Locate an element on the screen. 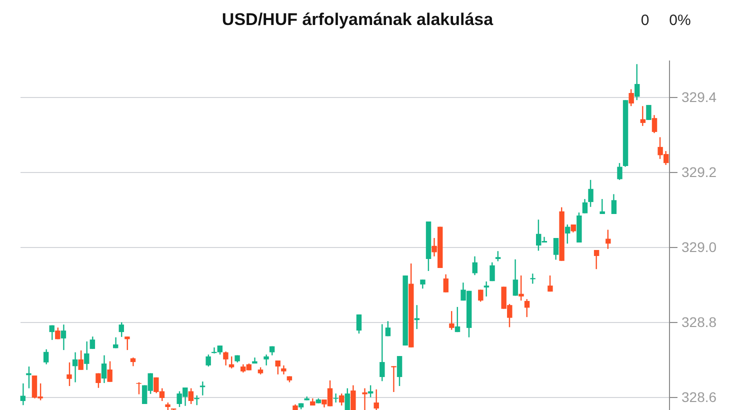 The width and height of the screenshot is (730, 410). text: 0% is located at coordinates (680, 20).